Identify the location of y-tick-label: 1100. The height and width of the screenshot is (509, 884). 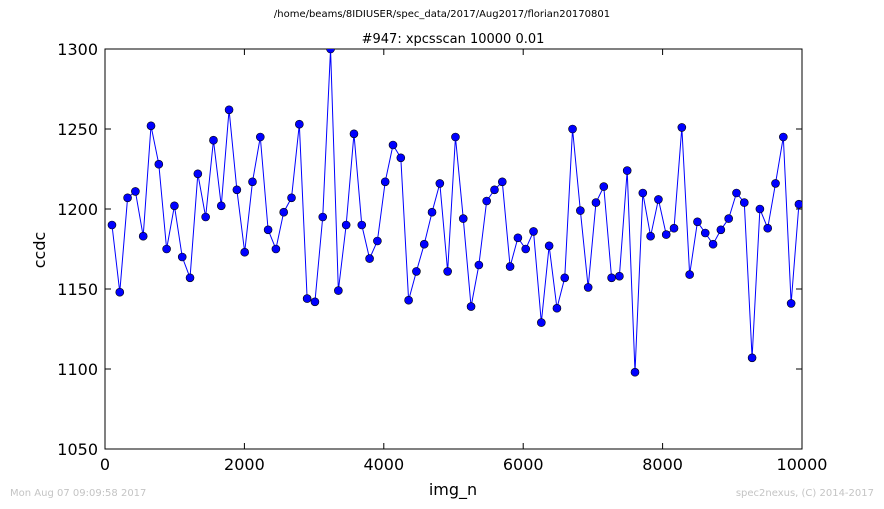
(77, 369).